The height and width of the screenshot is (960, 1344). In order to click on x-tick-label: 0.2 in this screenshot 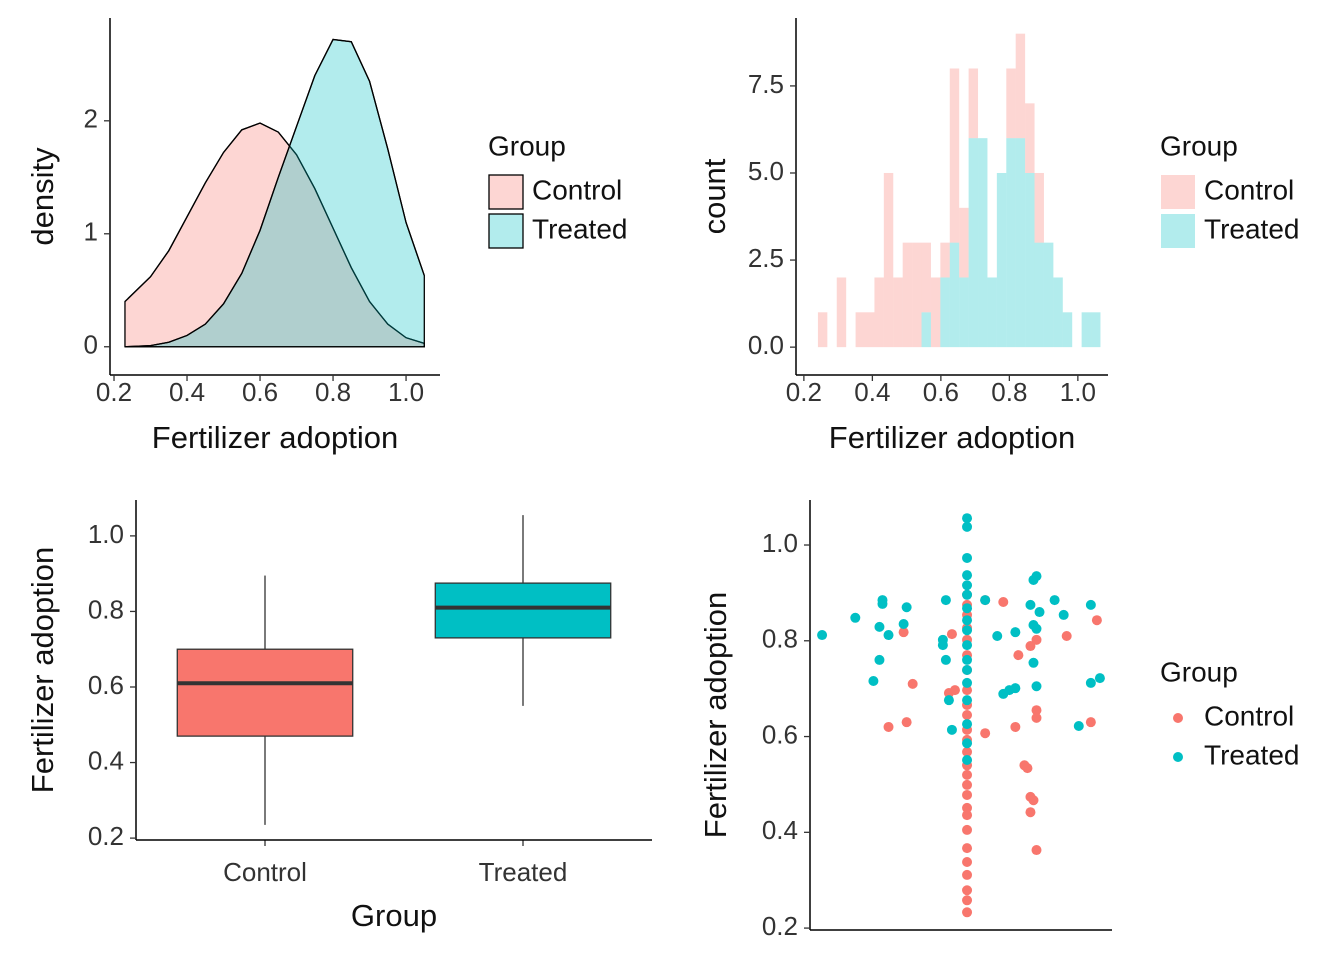, I will do `click(804, 392)`.